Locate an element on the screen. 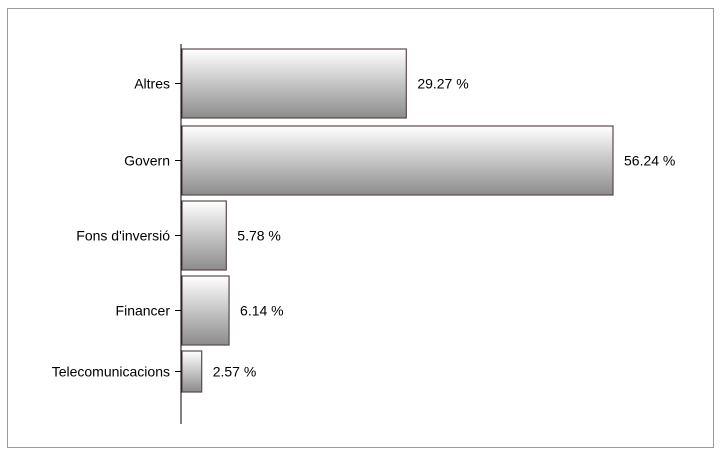  category-label-1: Govern is located at coordinates (147, 161).